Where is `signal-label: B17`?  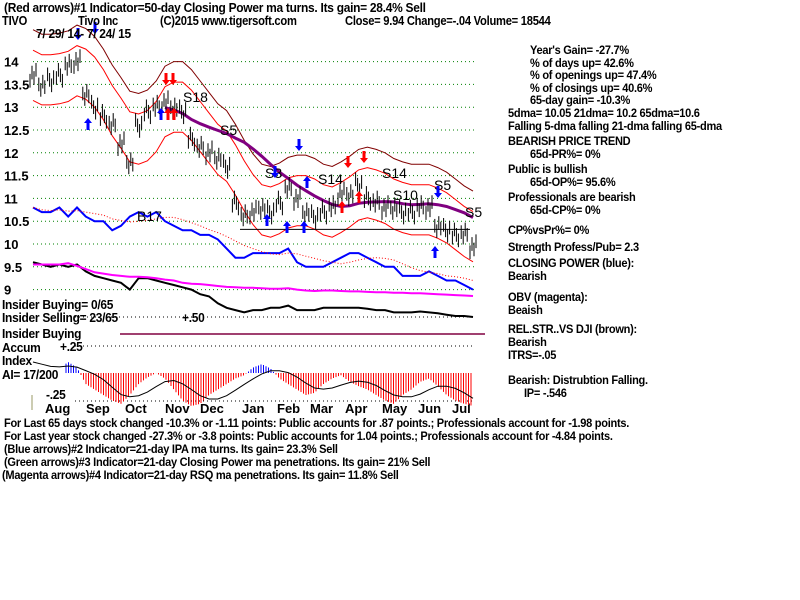 signal-label: B17 is located at coordinates (149, 216).